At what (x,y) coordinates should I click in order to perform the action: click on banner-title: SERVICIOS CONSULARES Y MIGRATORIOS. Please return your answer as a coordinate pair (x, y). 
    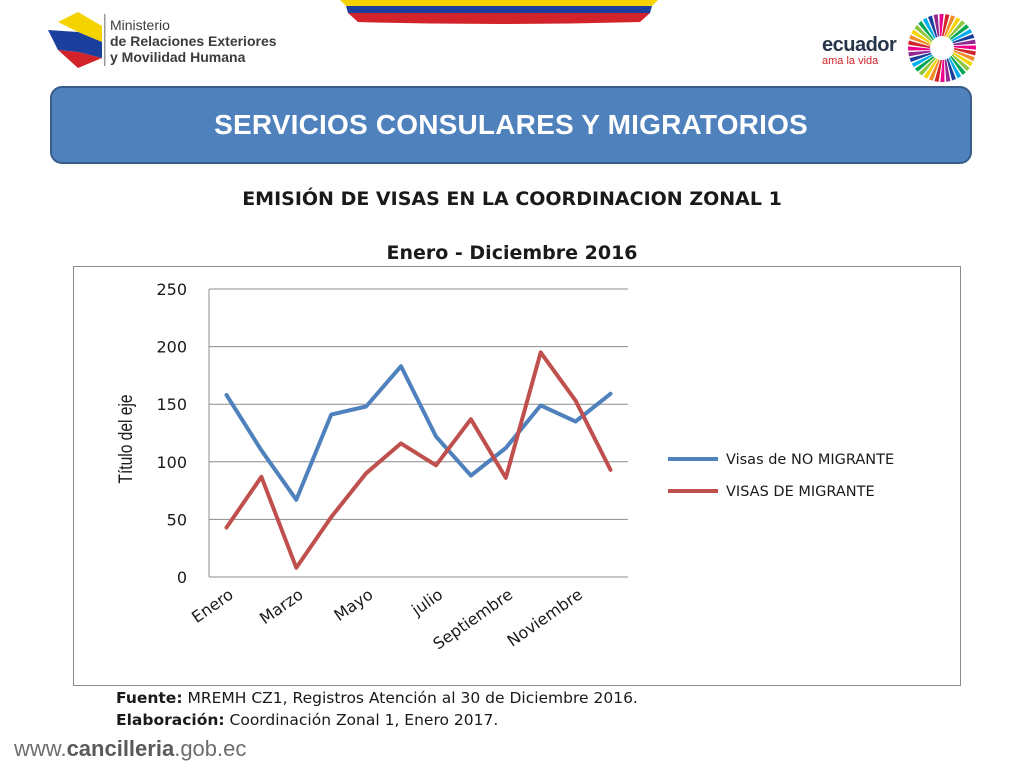
    Looking at the image, I should click on (511, 124).